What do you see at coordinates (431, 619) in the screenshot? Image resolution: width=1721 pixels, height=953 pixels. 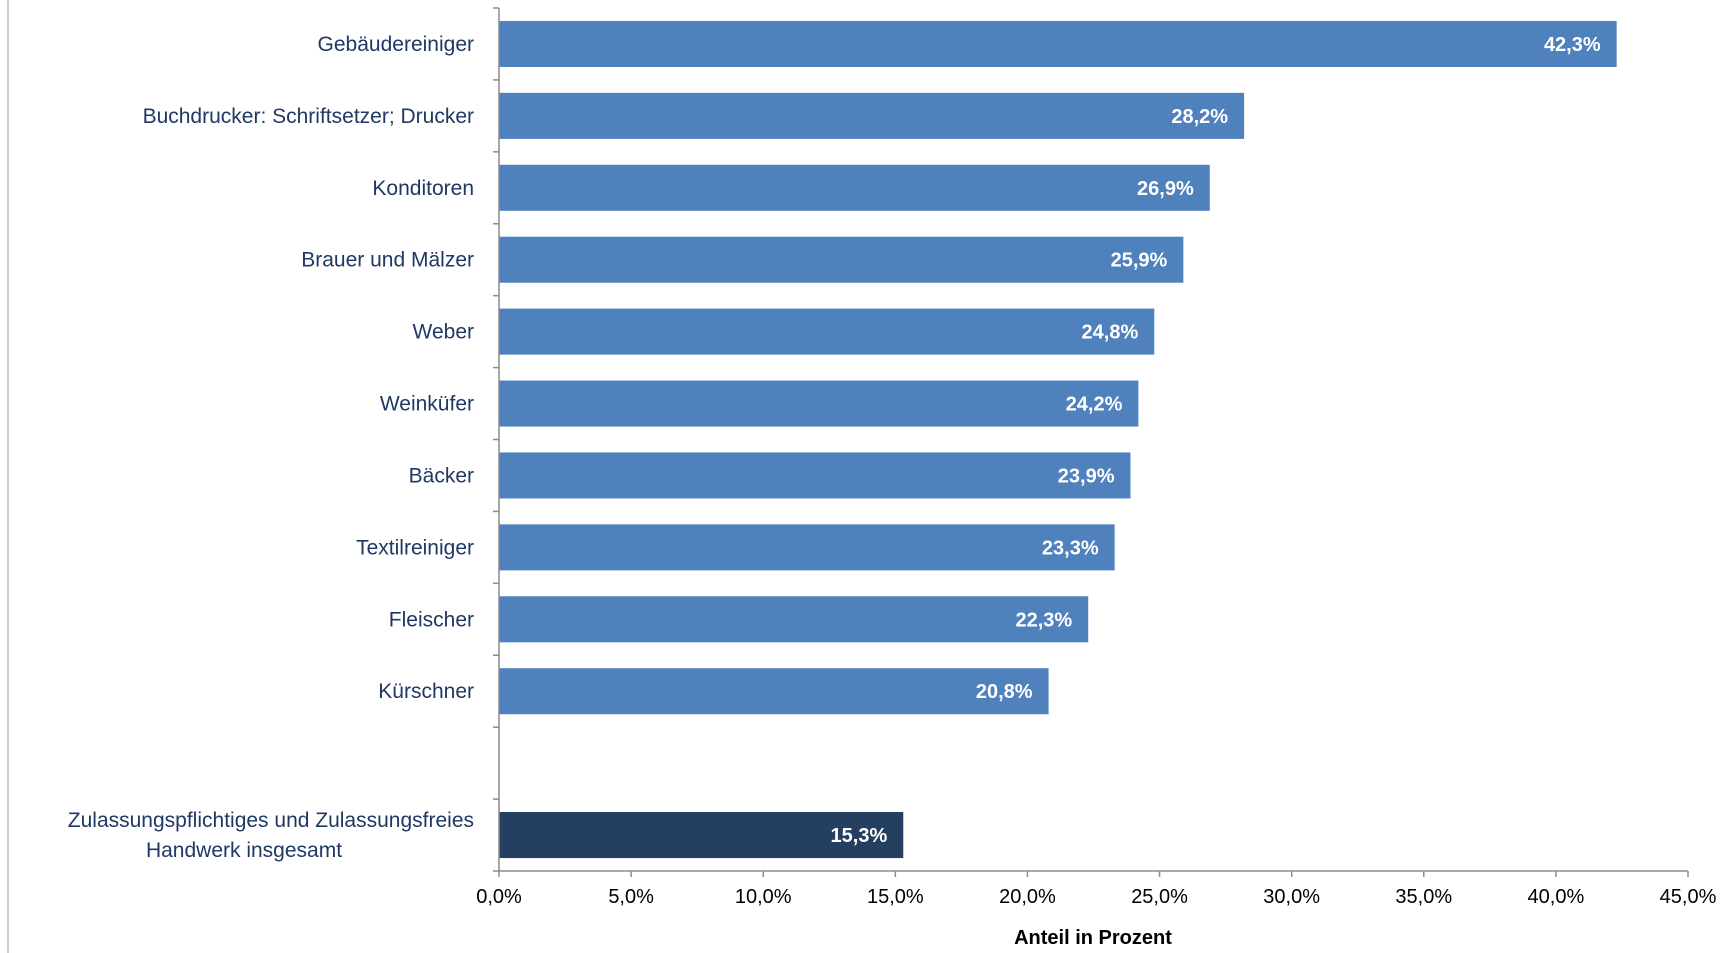 I see `category-label-8: Fleischer` at bounding box center [431, 619].